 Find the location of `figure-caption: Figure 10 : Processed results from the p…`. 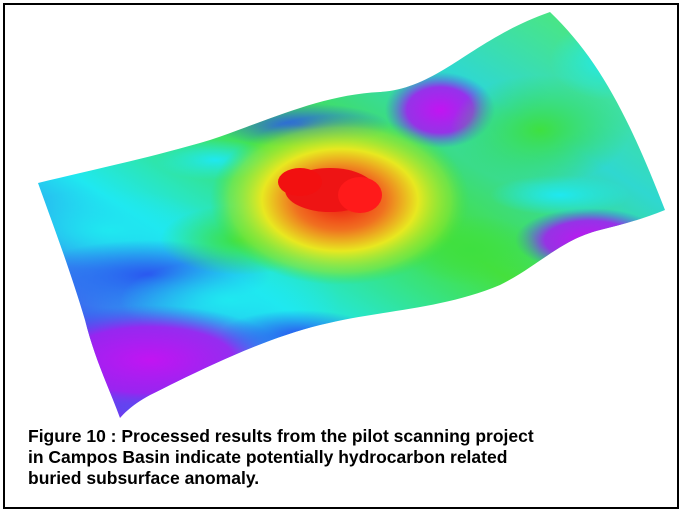

figure-caption: Figure 10 : Processed results from the p… is located at coordinates (348, 457).